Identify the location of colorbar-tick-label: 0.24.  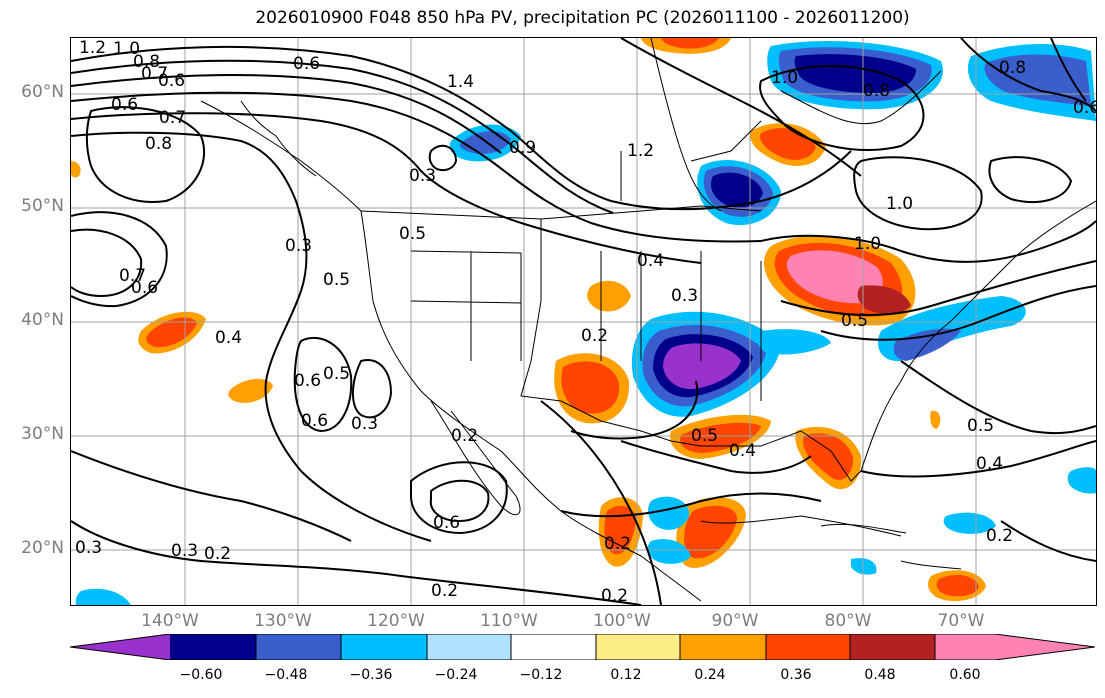
(710, 675).